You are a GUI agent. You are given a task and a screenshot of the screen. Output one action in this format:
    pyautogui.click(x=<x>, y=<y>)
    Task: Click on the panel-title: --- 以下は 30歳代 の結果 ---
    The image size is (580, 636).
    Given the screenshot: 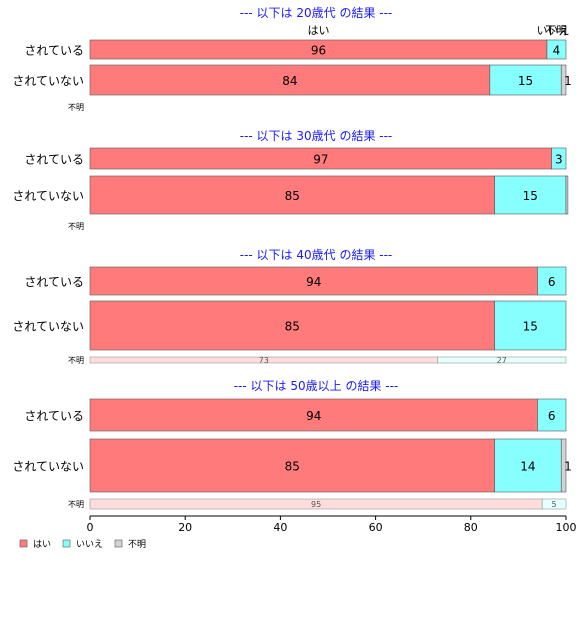 What is the action you would take?
    pyautogui.click(x=316, y=136)
    